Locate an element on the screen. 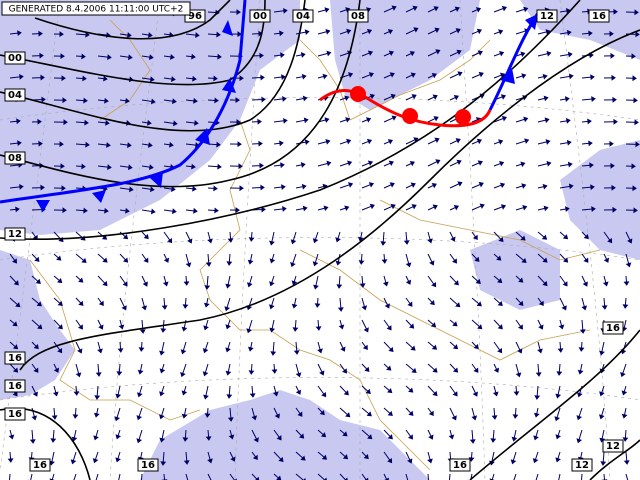  warm-front-line is located at coordinates (405, 108).